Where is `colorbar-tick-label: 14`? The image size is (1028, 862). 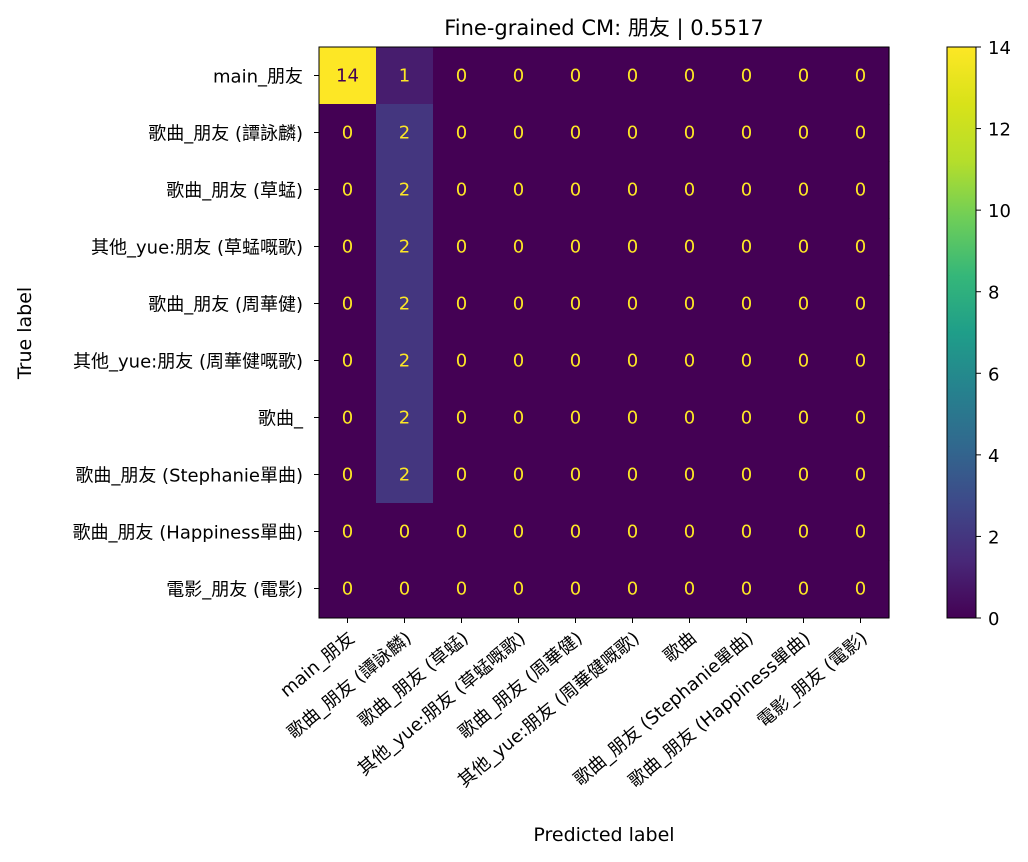
colorbar-tick-label: 14 is located at coordinates (999, 48).